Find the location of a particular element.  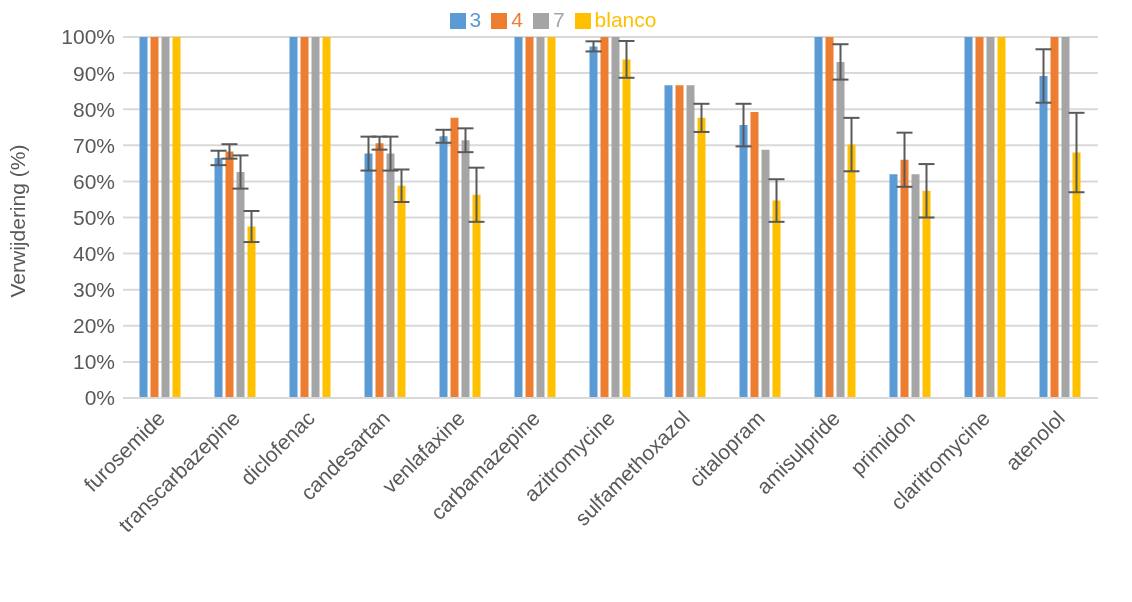

legend-label: 7 is located at coordinates (558, 19).